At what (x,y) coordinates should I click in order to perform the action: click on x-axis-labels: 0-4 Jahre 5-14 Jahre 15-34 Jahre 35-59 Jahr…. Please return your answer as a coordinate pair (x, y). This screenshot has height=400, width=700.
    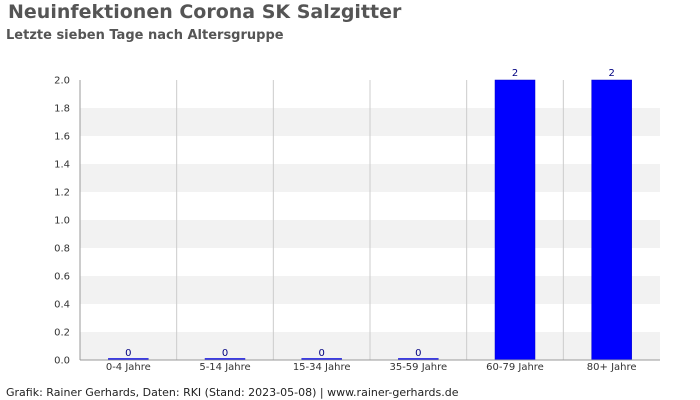
    Looking at the image, I should click on (371, 367).